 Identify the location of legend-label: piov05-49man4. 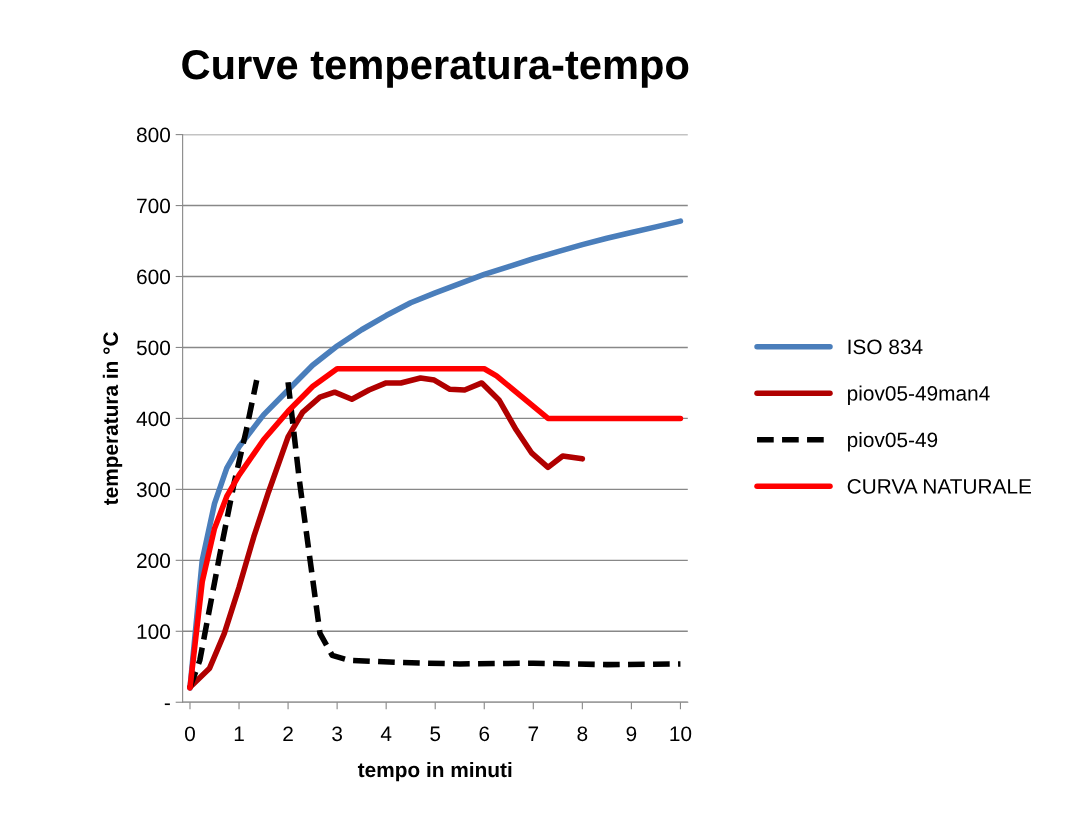
(918, 395).